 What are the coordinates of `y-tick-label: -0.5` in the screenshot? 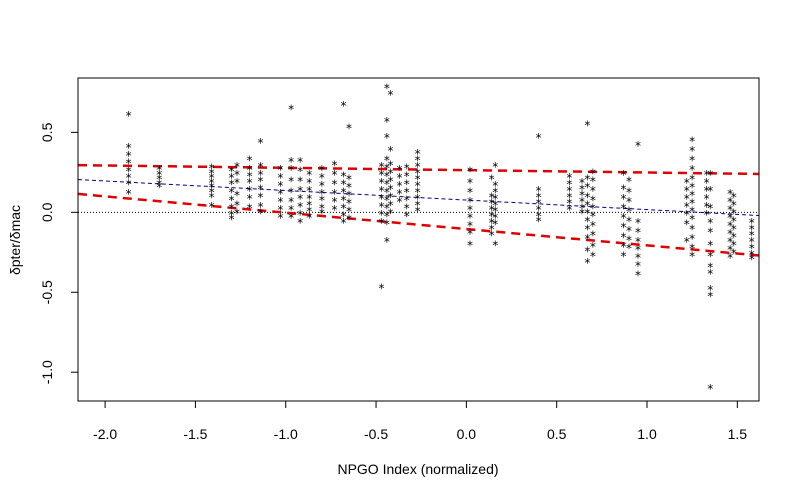 It's located at (47, 292).